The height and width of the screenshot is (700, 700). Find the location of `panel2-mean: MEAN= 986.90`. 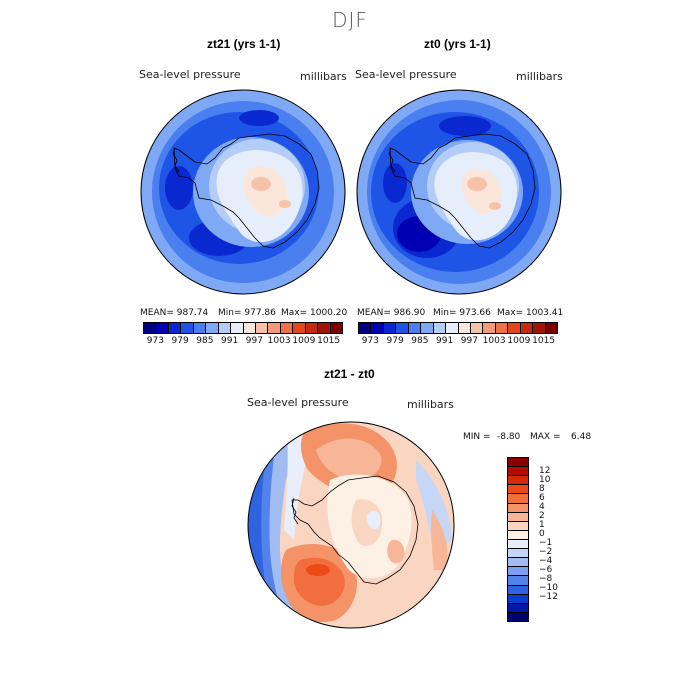

panel2-mean: MEAN= 986.90 is located at coordinates (391, 313).